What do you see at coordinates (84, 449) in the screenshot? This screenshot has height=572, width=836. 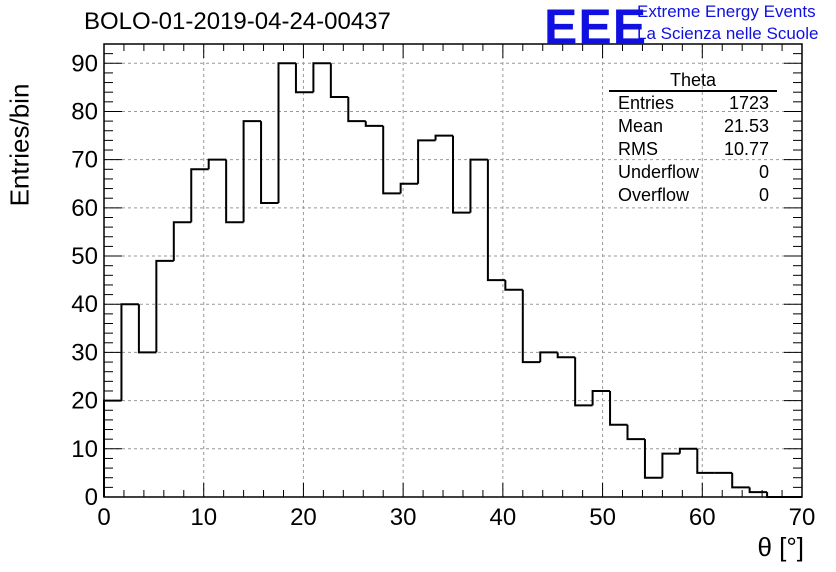 I see `y-tick-label: 10` at bounding box center [84, 449].